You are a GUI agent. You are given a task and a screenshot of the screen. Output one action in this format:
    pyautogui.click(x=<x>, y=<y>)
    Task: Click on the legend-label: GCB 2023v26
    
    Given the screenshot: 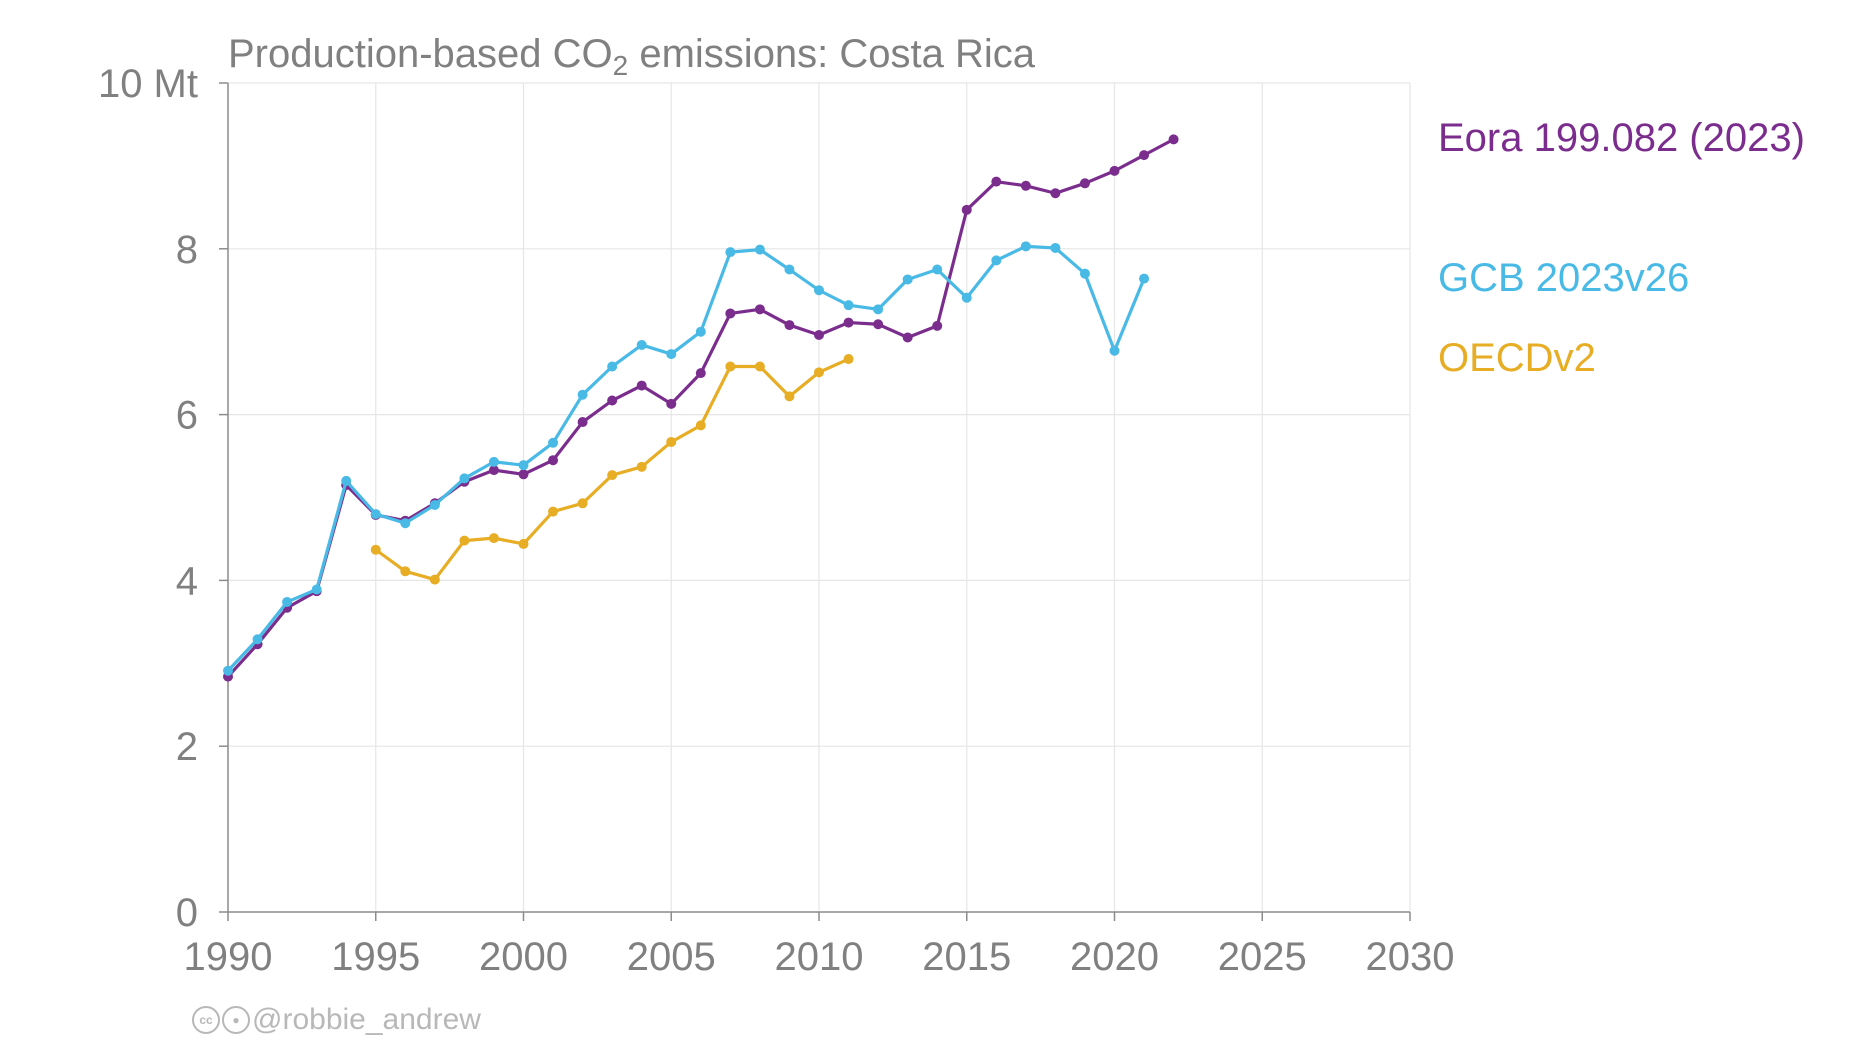 What is the action you would take?
    pyautogui.click(x=1563, y=278)
    